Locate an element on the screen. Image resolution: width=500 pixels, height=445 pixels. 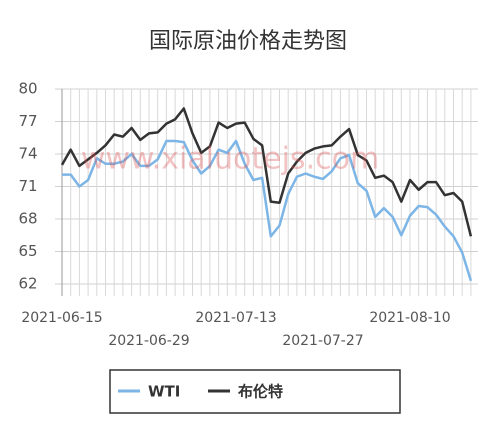
y-tick-label: 68 is located at coordinates (27, 219).